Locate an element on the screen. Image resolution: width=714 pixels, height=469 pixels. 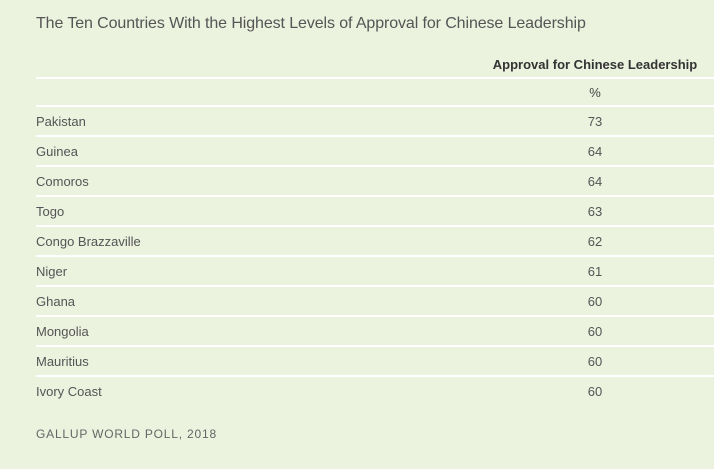
approval-value: 62 is located at coordinates (595, 241).